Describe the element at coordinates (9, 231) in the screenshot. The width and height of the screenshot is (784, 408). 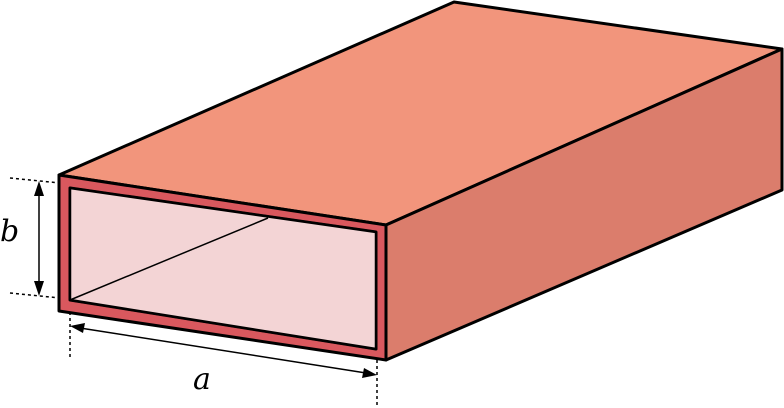
I see `height-label: b` at that location.